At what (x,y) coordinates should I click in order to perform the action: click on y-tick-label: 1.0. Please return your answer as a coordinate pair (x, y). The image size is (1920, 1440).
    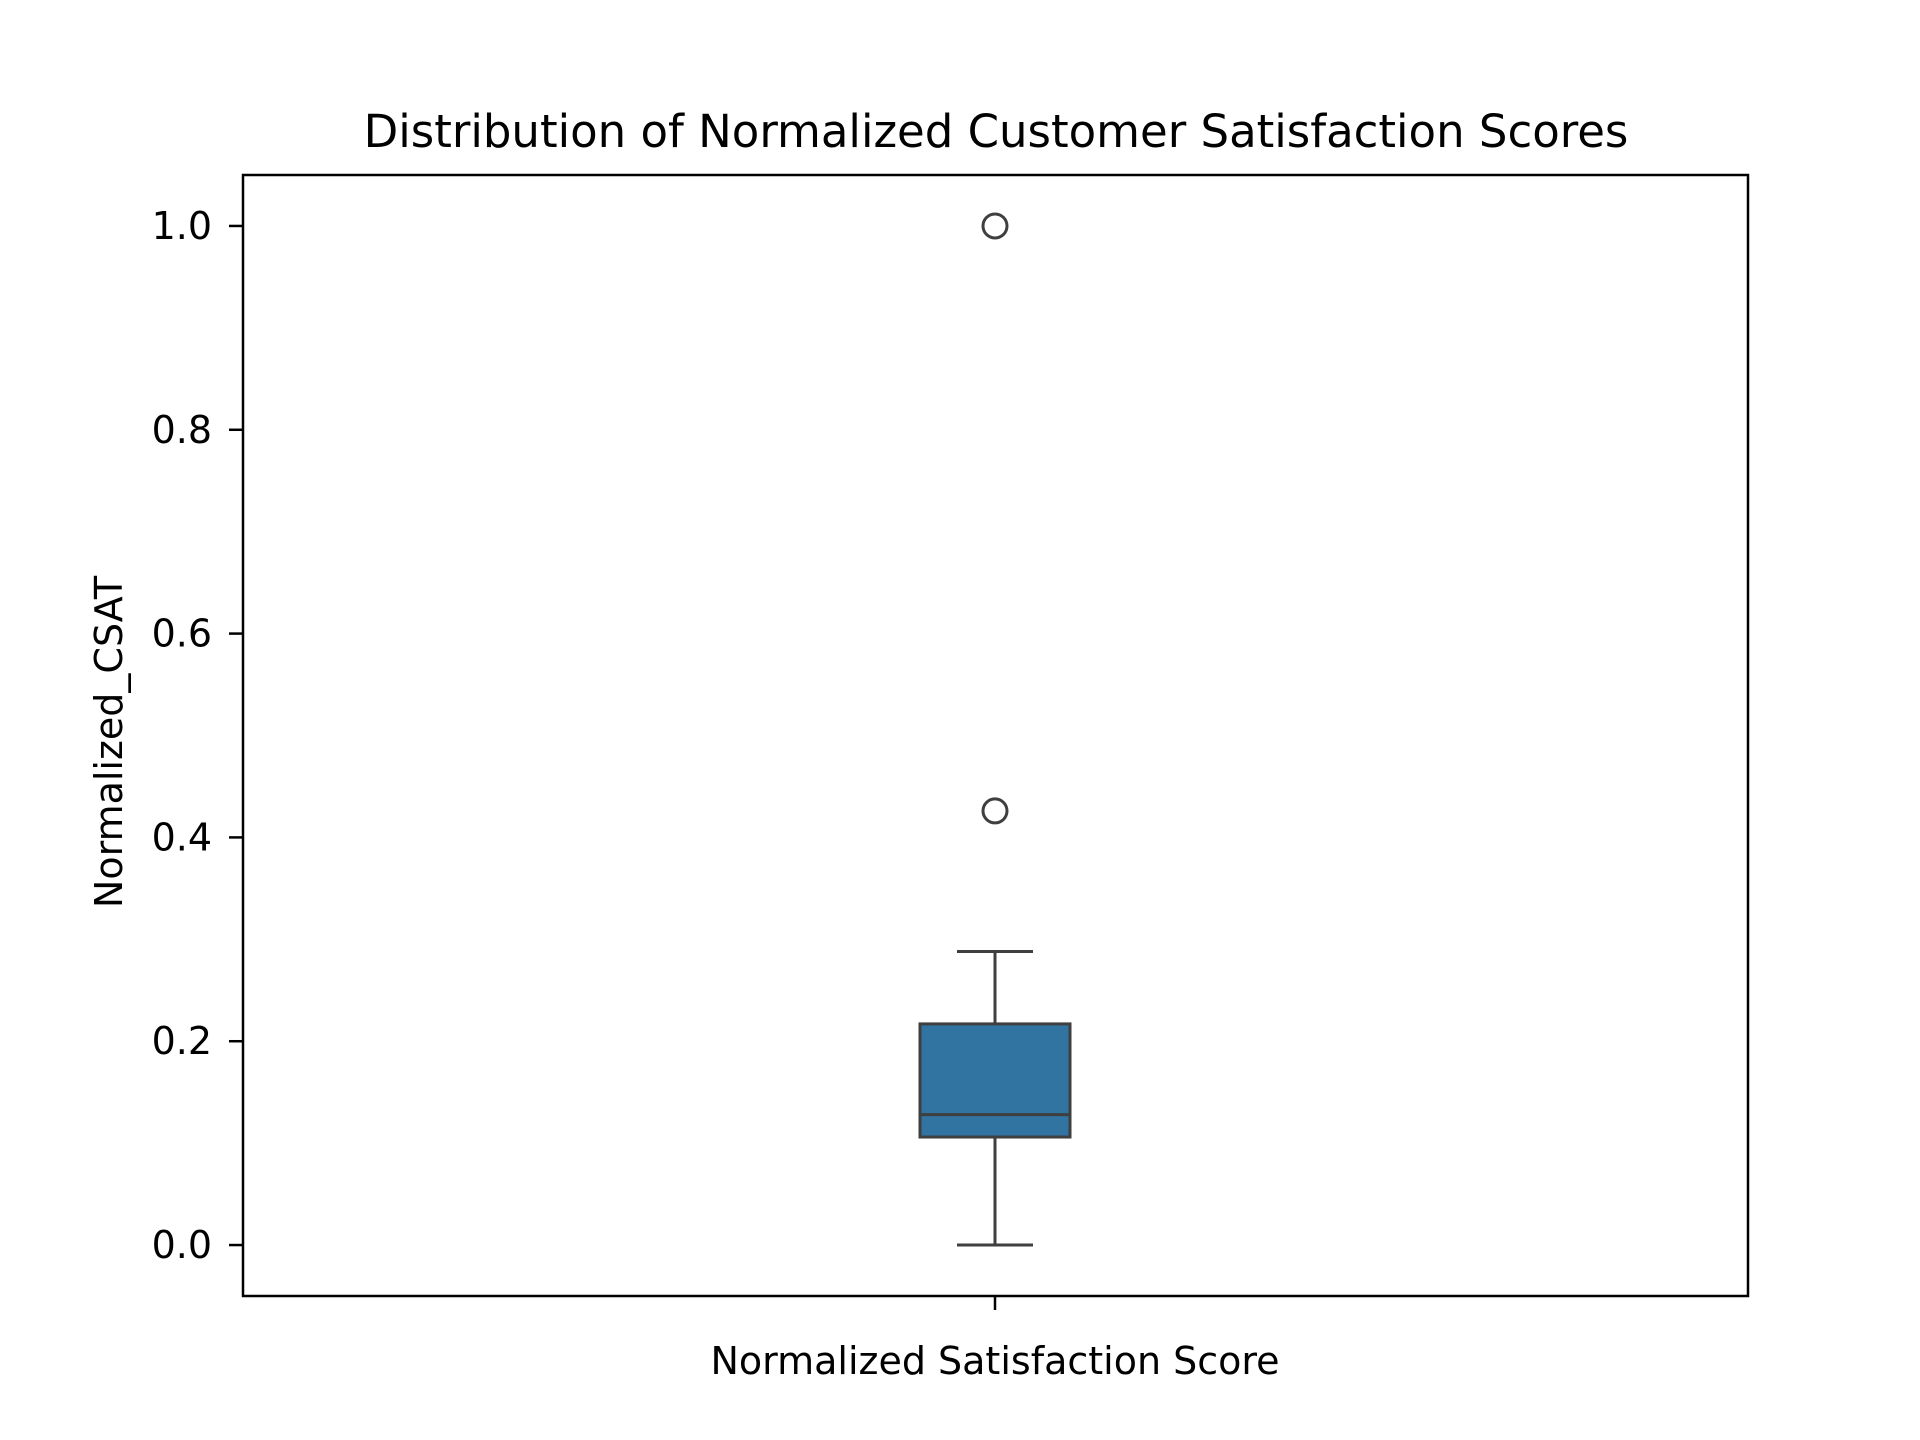
    Looking at the image, I should click on (182, 226).